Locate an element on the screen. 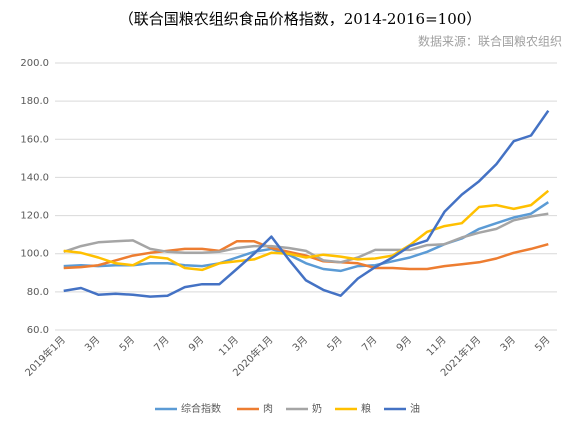 The height and width of the screenshot is (435, 574). legend-label: 油 is located at coordinates (415, 408).